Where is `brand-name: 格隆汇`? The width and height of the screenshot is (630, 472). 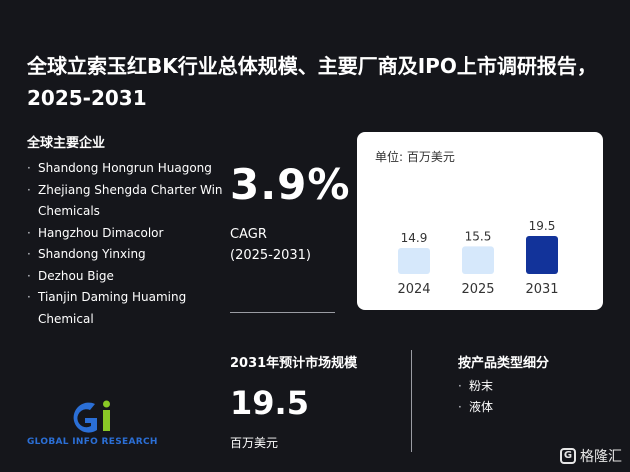
brand-name: 格隆汇 is located at coordinates (601, 457).